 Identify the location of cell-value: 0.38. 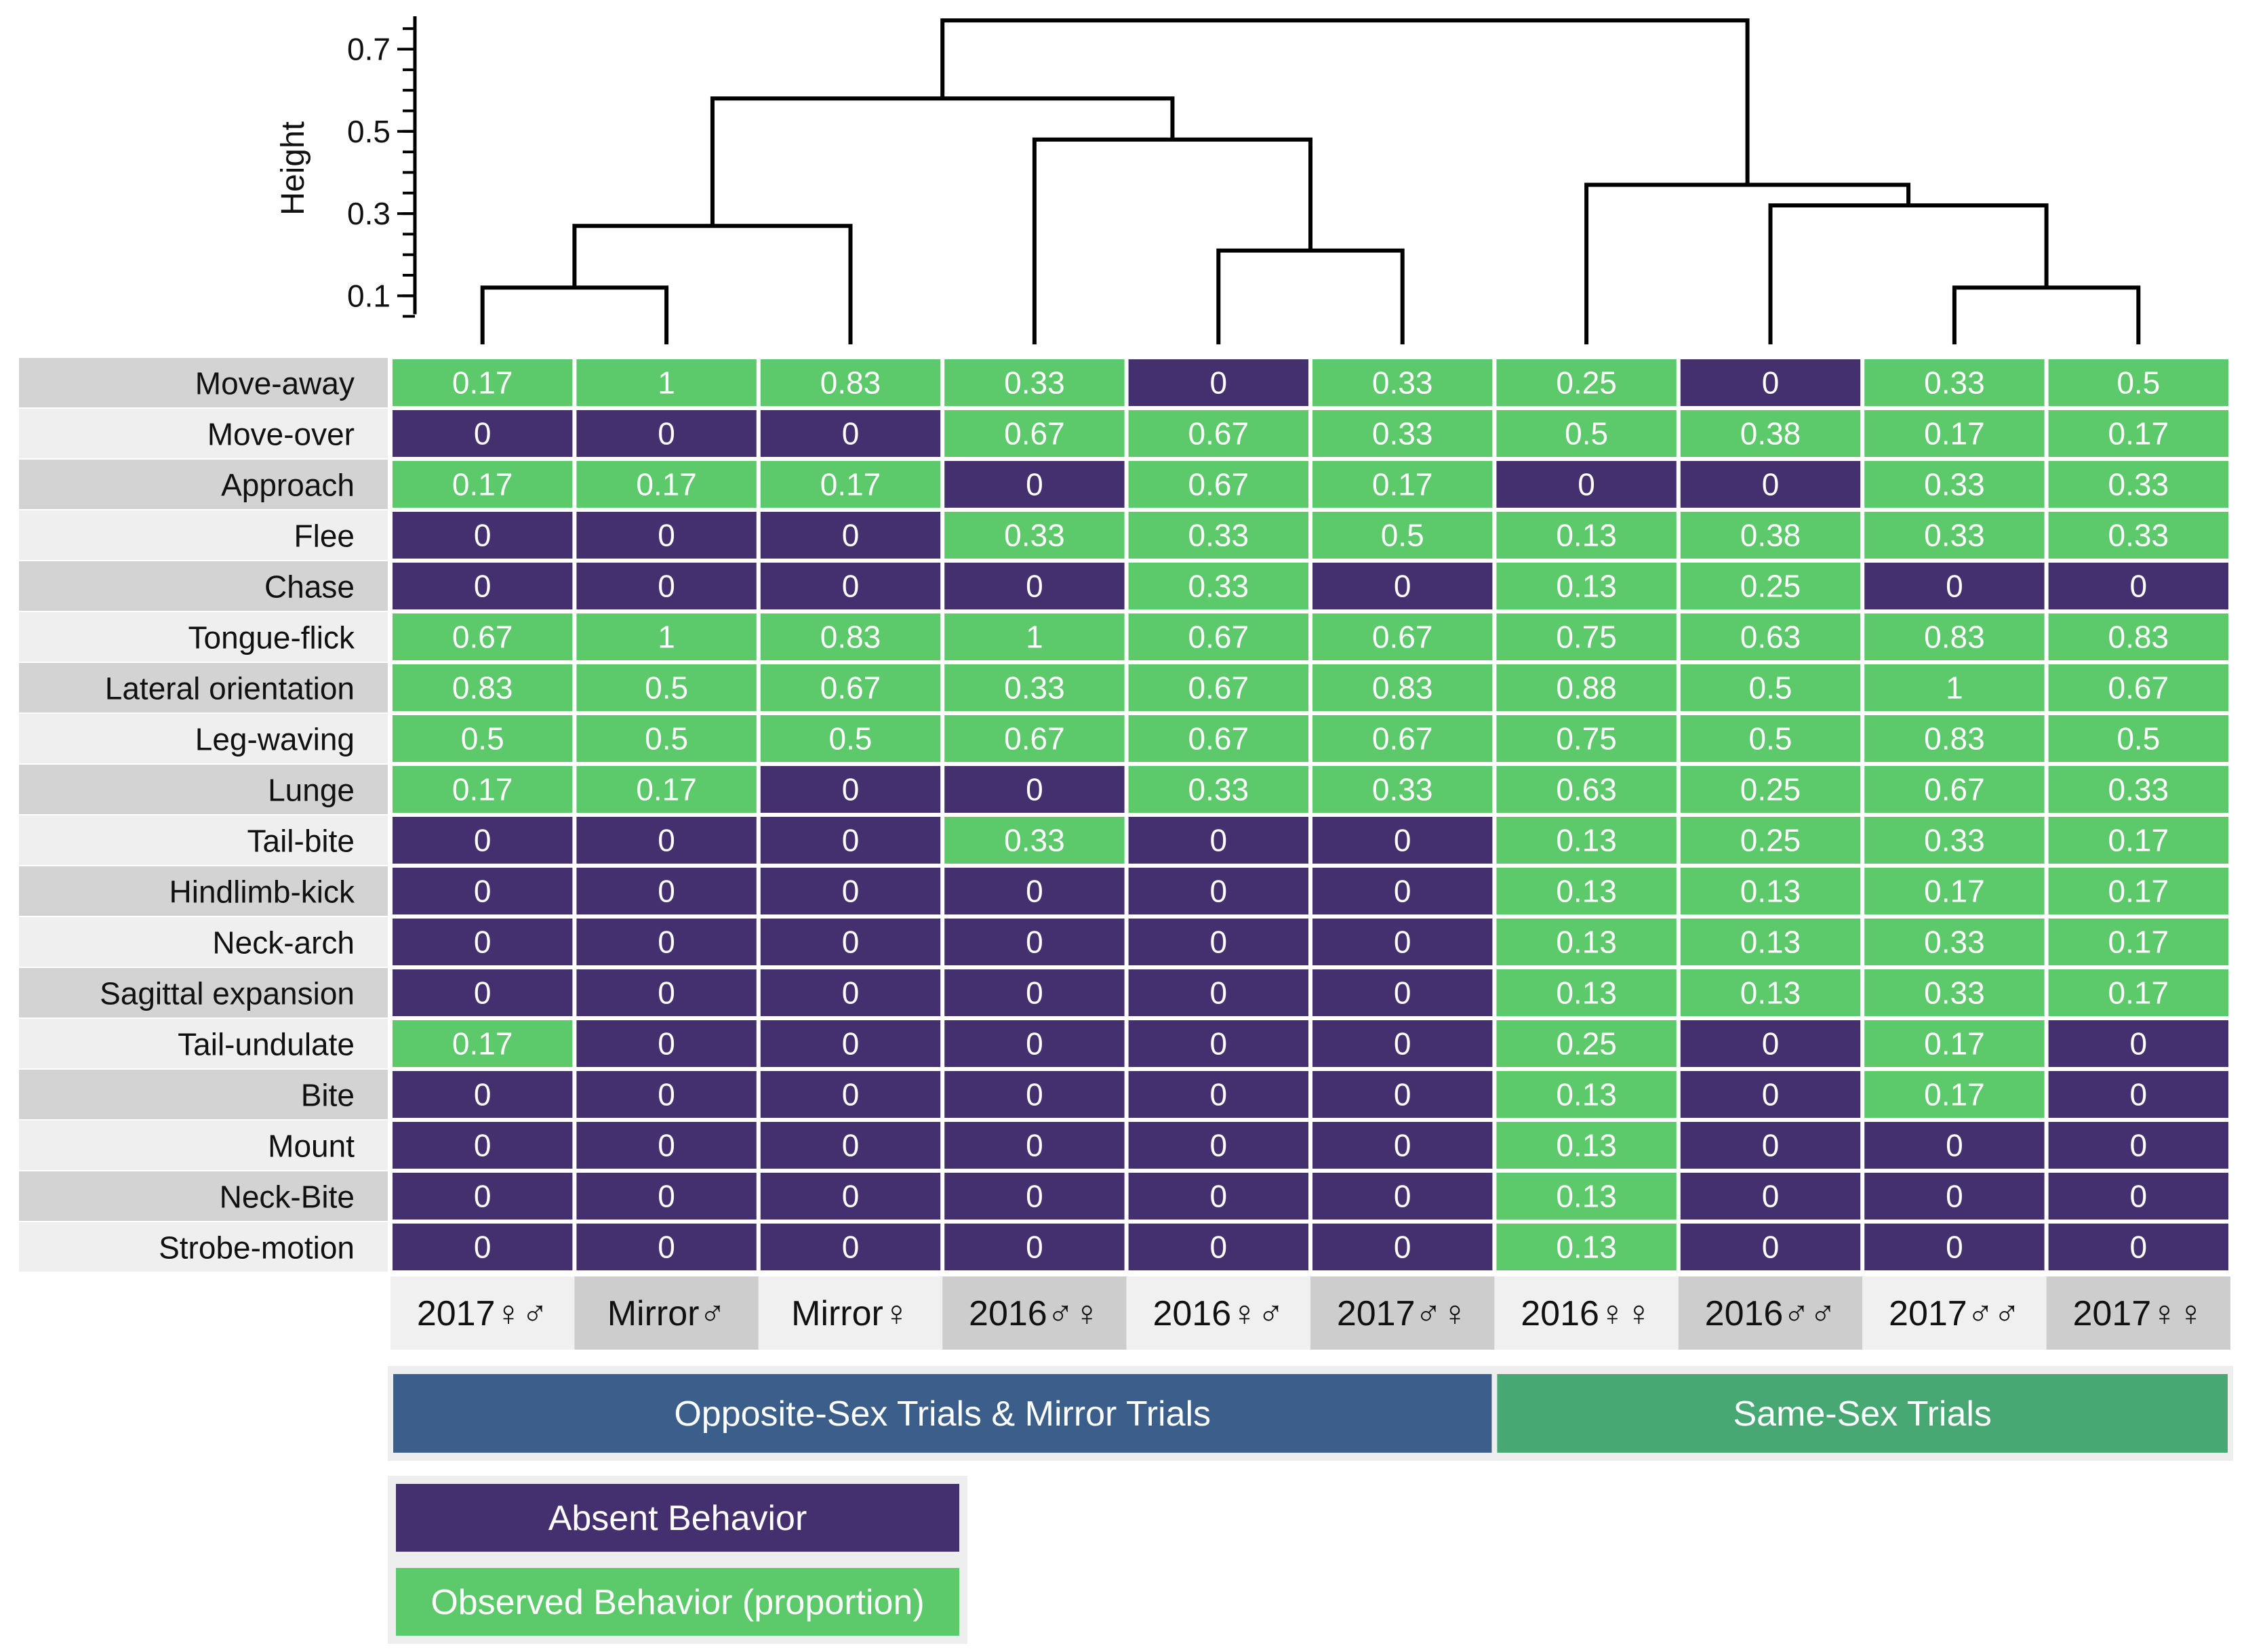
(1771, 433).